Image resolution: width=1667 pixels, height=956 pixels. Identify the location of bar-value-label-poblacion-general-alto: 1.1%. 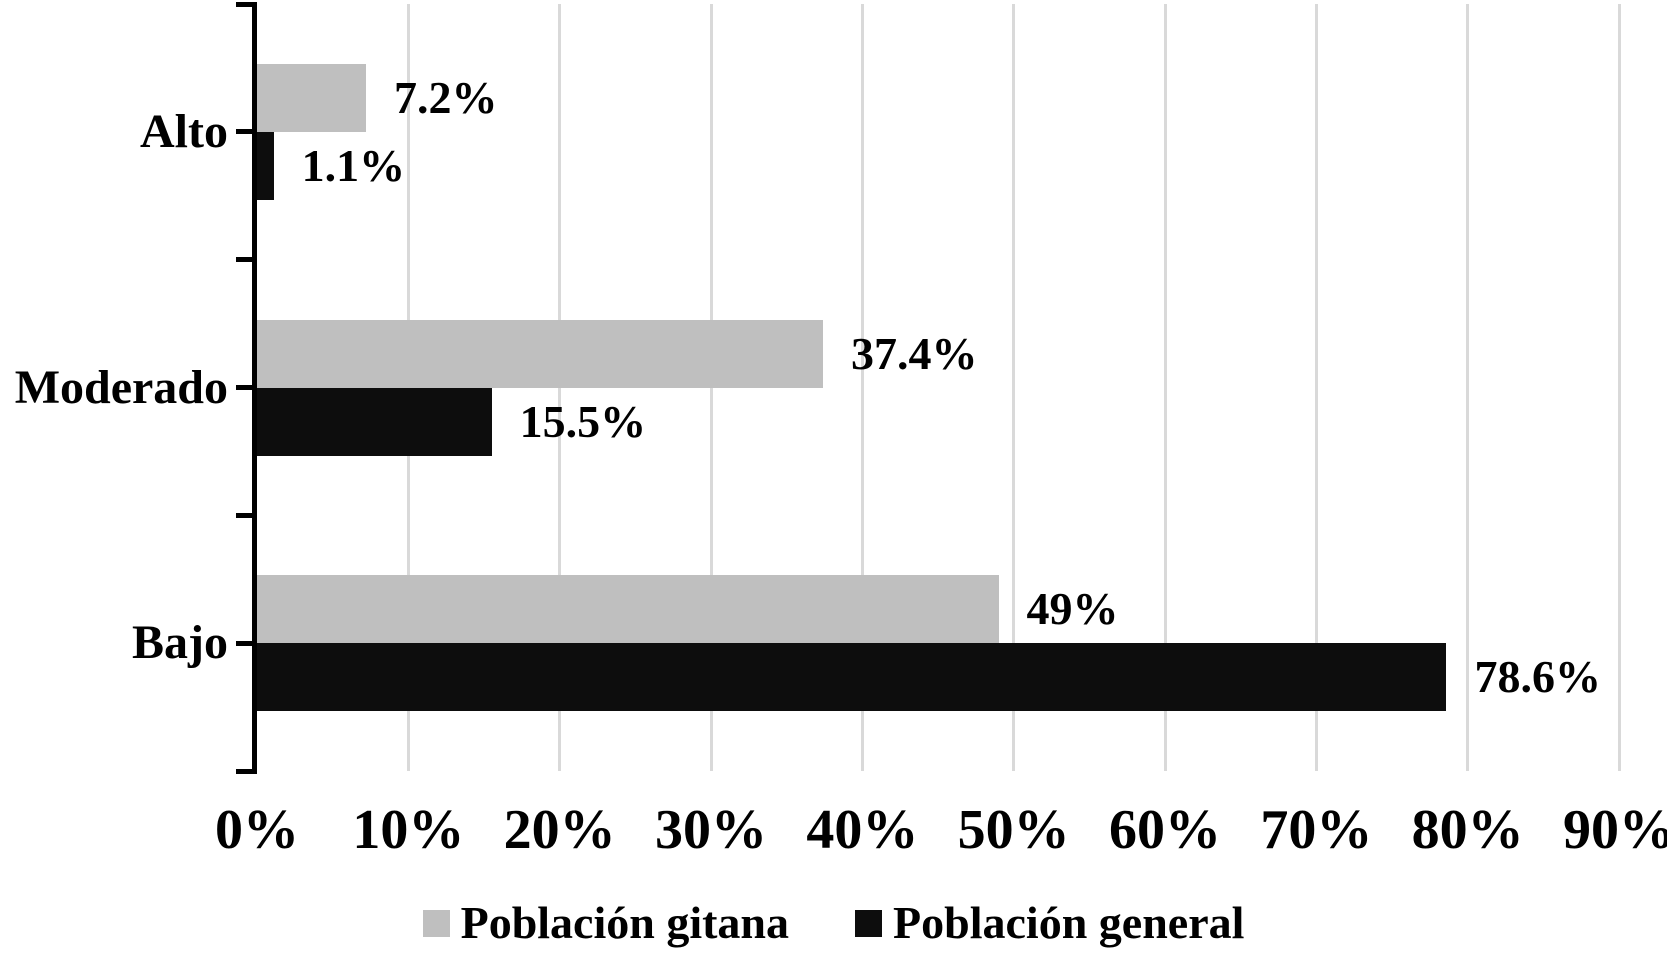
(353, 165).